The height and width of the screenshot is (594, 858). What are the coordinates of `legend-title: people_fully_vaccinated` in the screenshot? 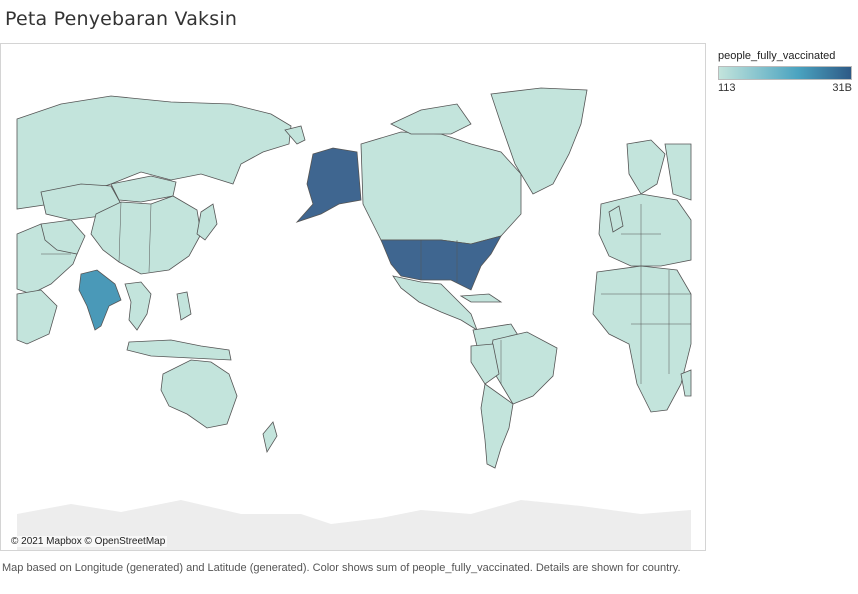 It's located at (777, 56).